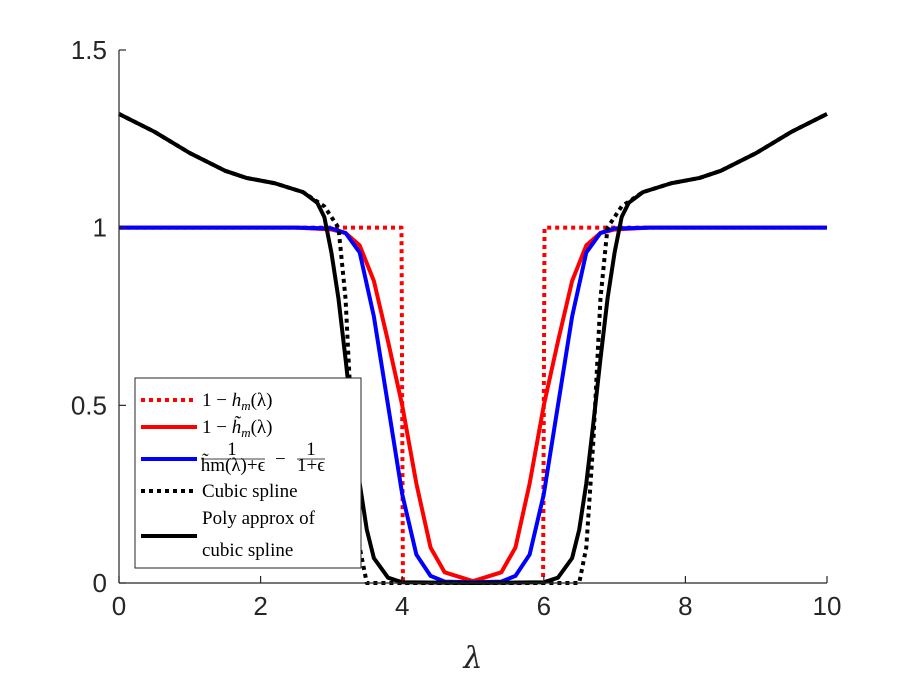  What do you see at coordinates (685, 606) in the screenshot?
I see `x-tick-label: 8` at bounding box center [685, 606].